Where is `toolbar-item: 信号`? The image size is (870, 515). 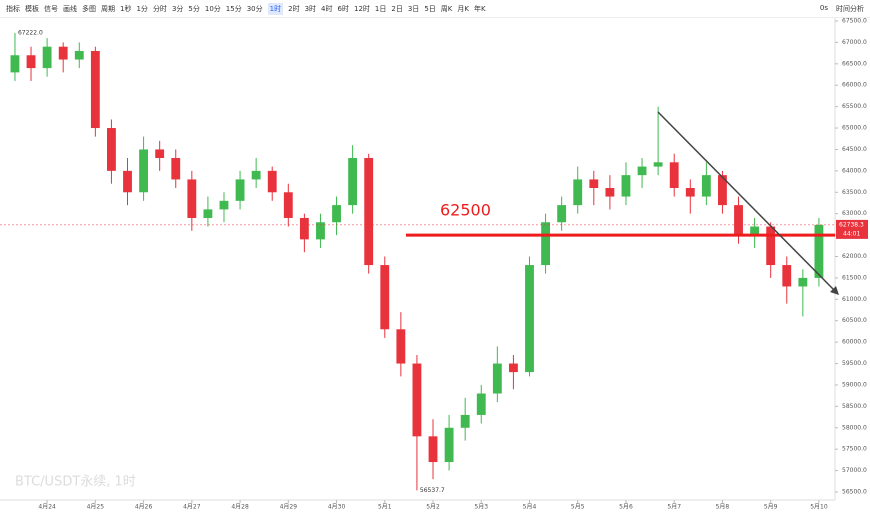
toolbar-item: 信号 is located at coordinates (51, 8).